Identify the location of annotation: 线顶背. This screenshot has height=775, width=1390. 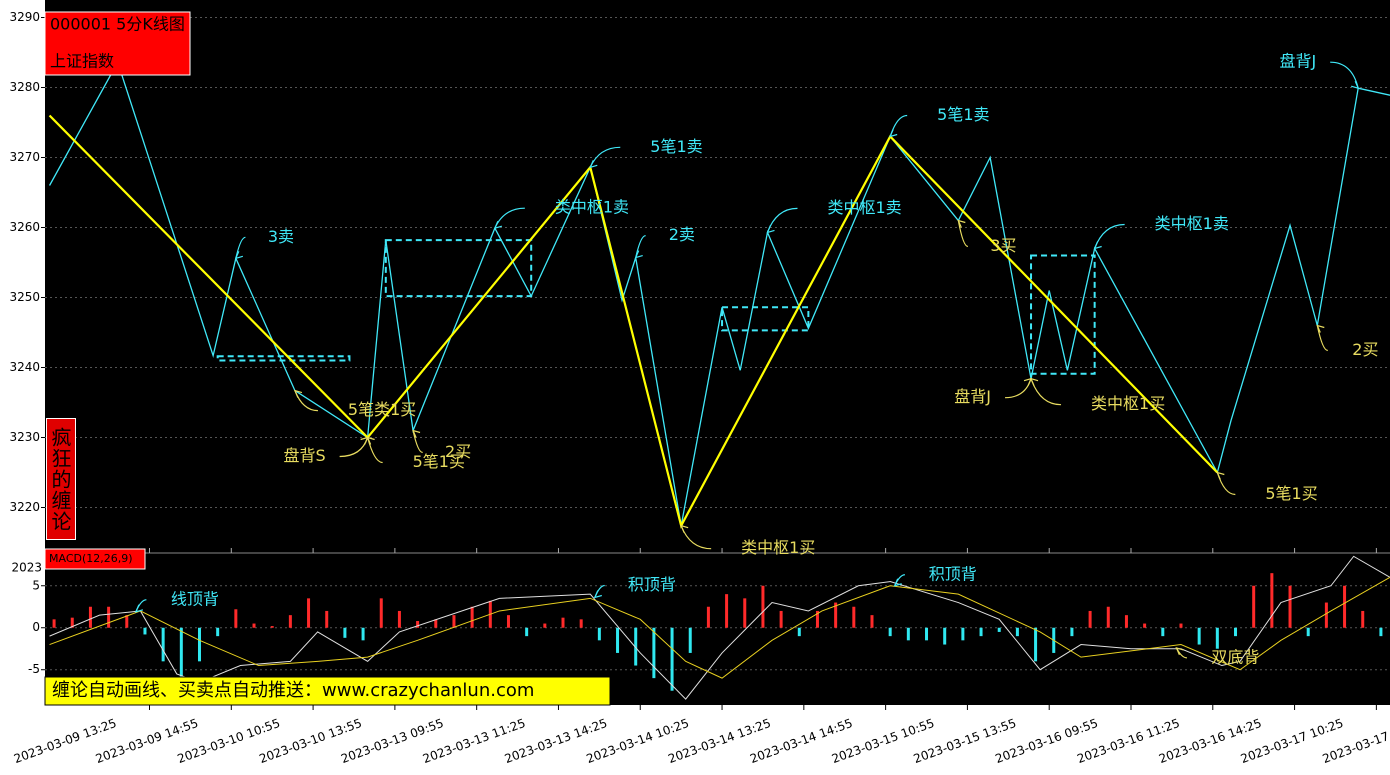
(195, 598).